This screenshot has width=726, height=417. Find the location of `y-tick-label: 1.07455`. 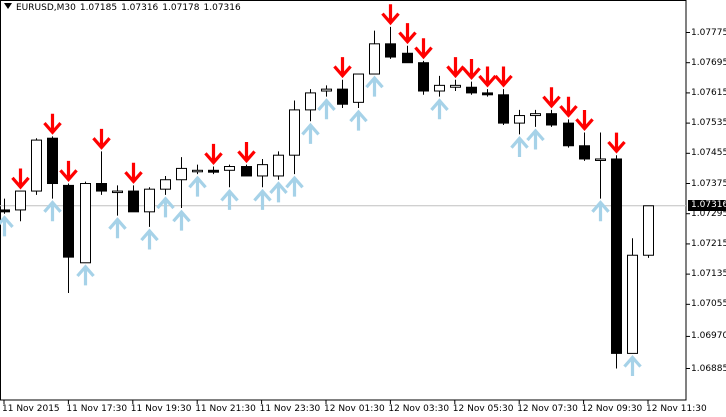

y-tick-label: 1.07455 is located at coordinates (708, 153).